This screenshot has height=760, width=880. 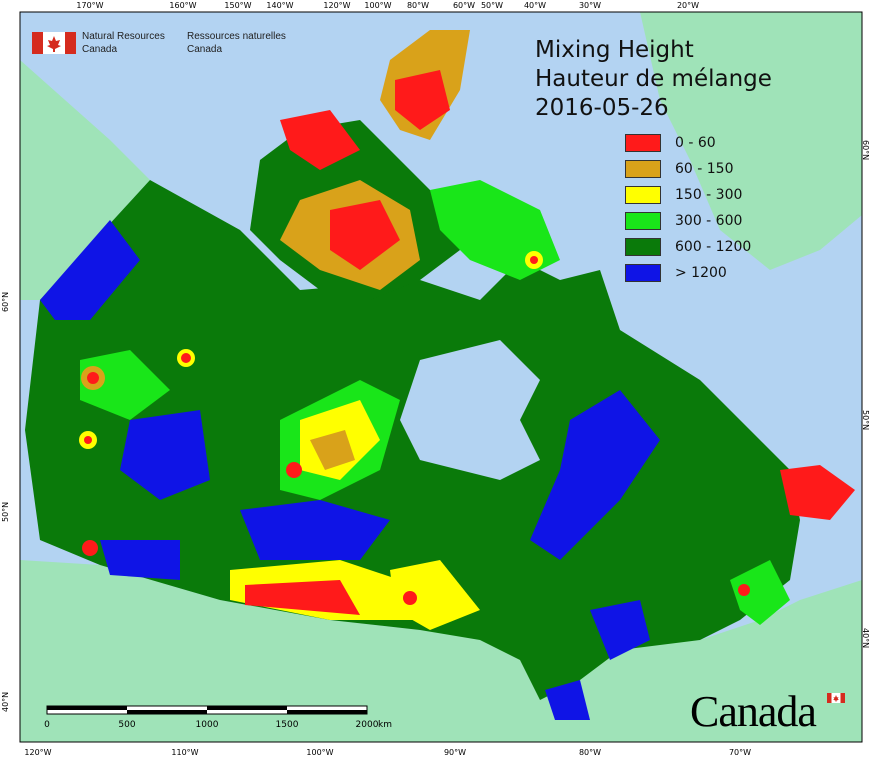 What do you see at coordinates (695, 143) in the screenshot?
I see `legend-label: 0 - 60` at bounding box center [695, 143].